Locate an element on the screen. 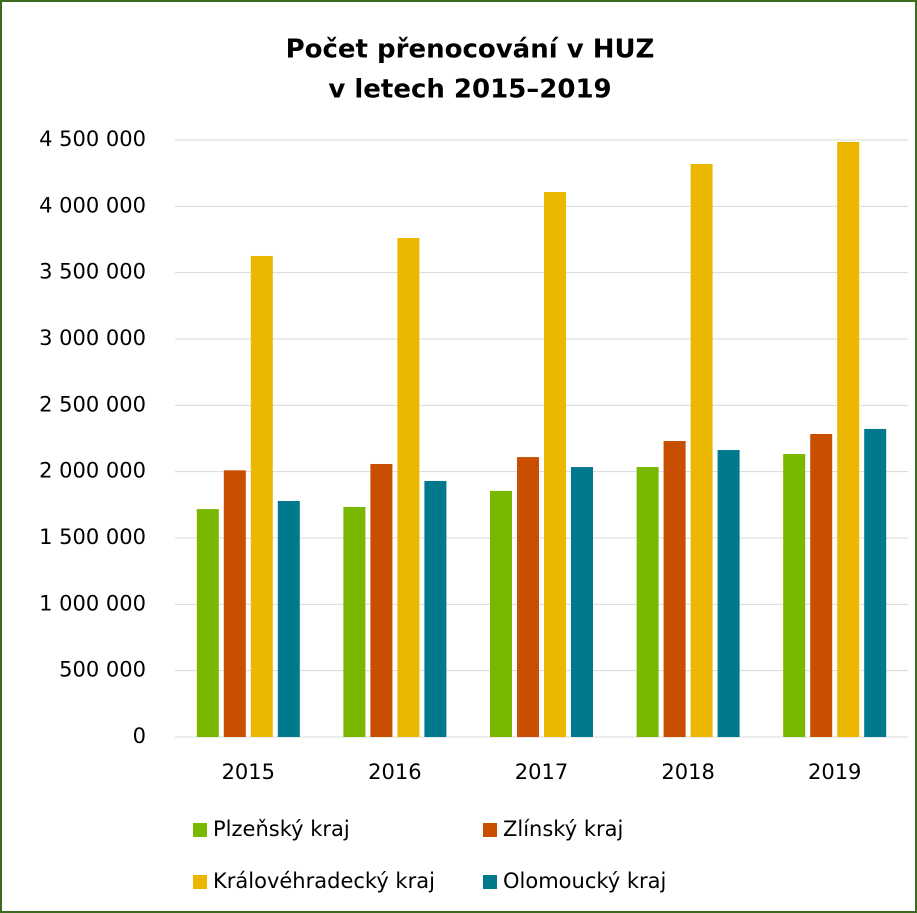 The image size is (917, 913). y-tick-label: 1 500 000 is located at coordinates (92, 537).